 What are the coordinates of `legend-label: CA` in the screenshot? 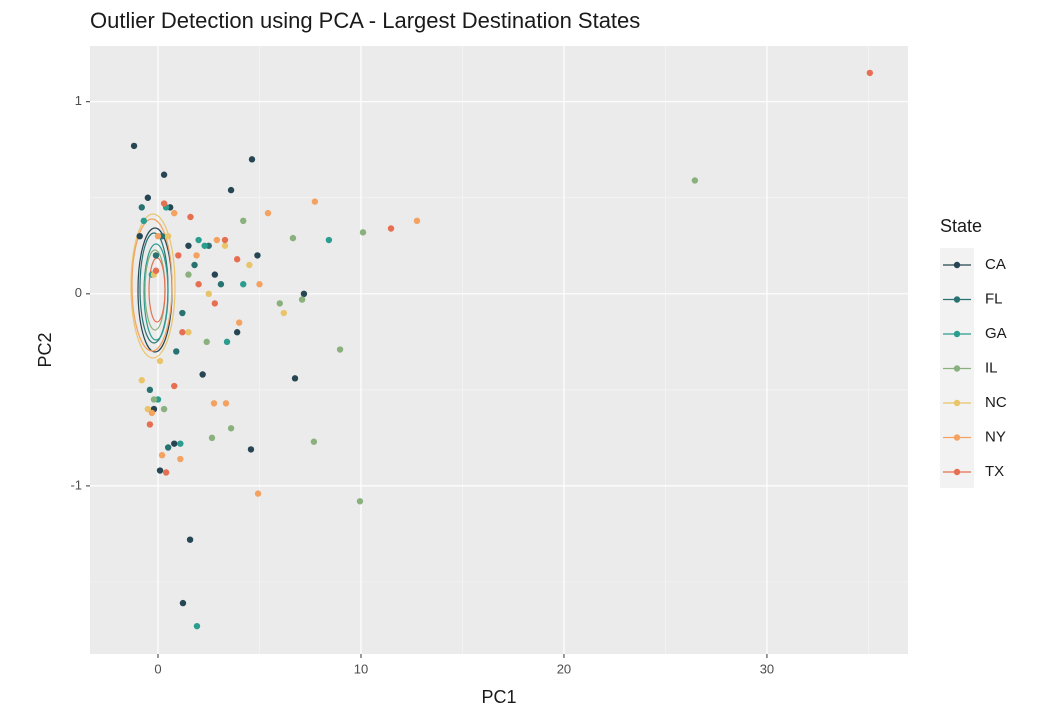 It's located at (995, 264).